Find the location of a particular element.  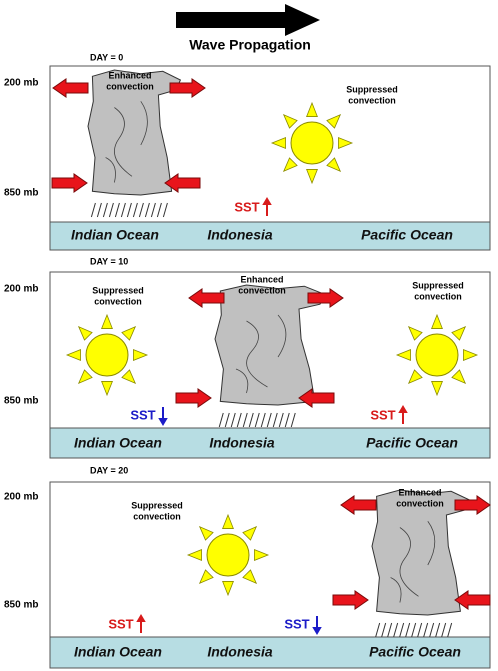

convection-label: Suppressed is located at coordinates (157, 505).